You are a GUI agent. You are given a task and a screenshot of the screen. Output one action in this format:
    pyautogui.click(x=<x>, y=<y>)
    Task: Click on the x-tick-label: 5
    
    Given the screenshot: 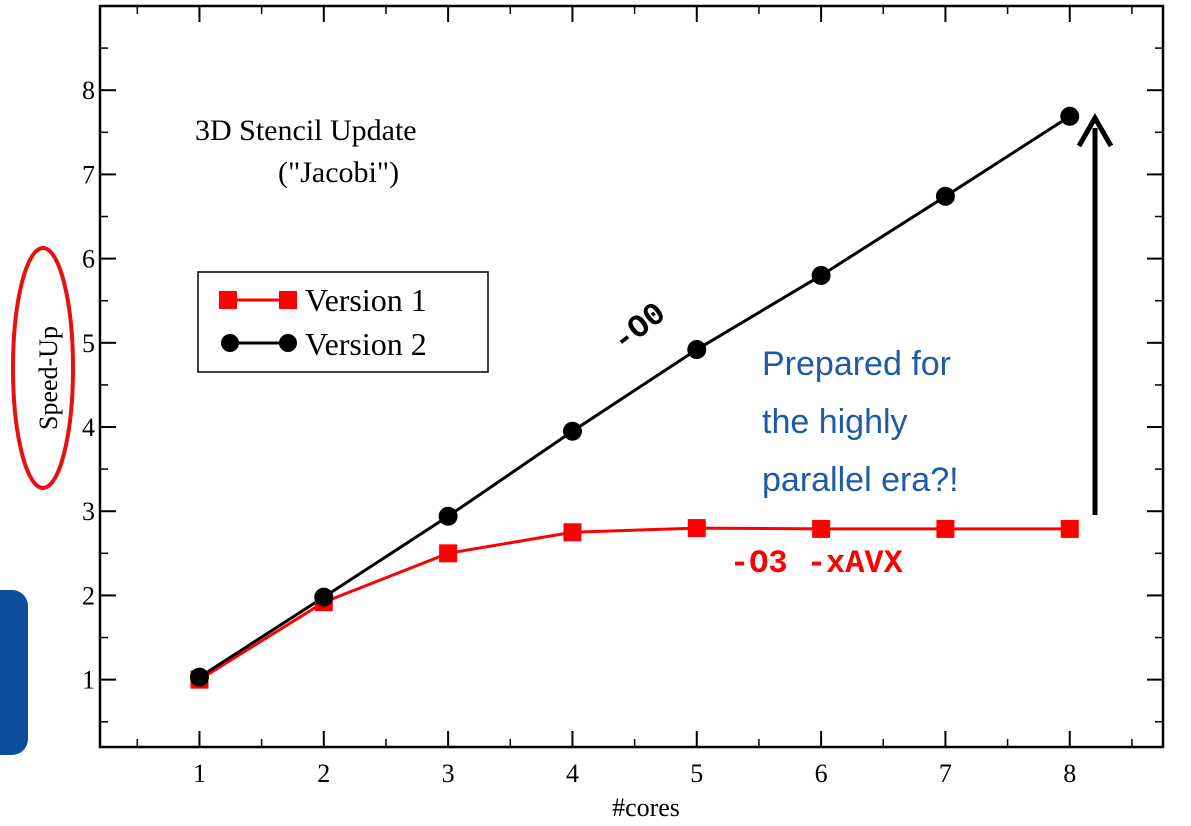 What is the action you would take?
    pyautogui.click(x=696, y=773)
    